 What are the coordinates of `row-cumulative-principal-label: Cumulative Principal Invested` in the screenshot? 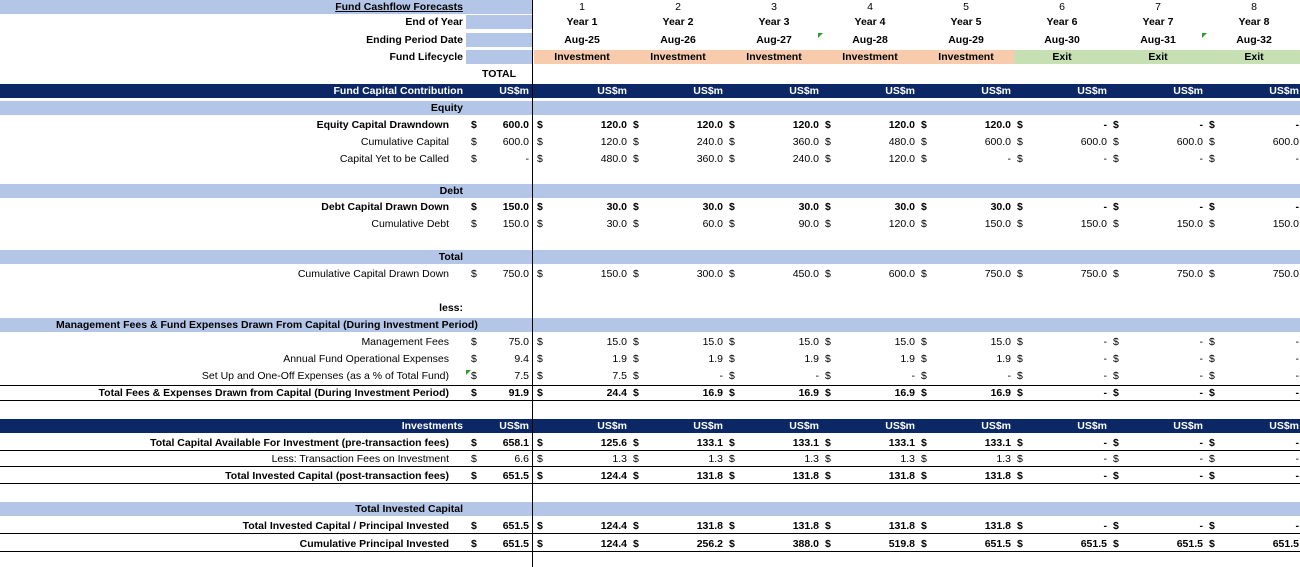 It's located at (374, 544).